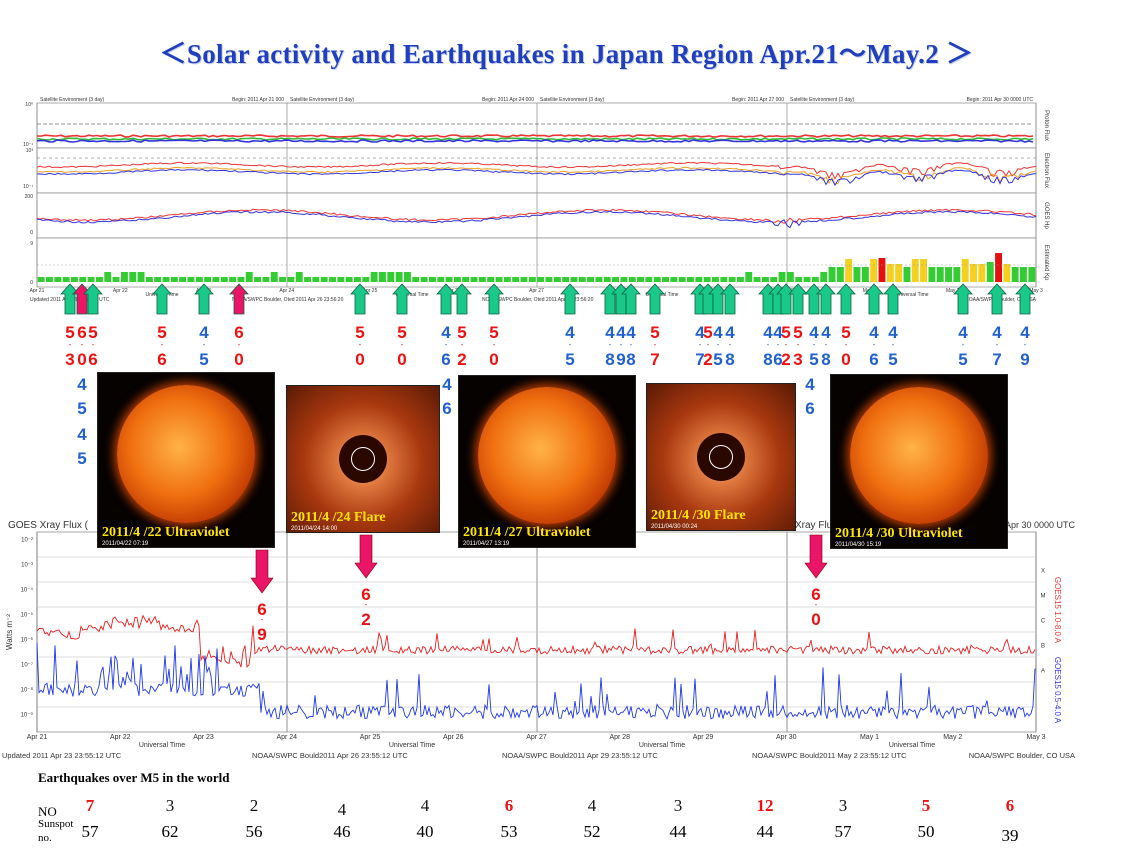 The width and height of the screenshot is (1133, 850). Describe the element at coordinates (678, 831) in the screenshot. I see `sunspot-number: 44` at that location.